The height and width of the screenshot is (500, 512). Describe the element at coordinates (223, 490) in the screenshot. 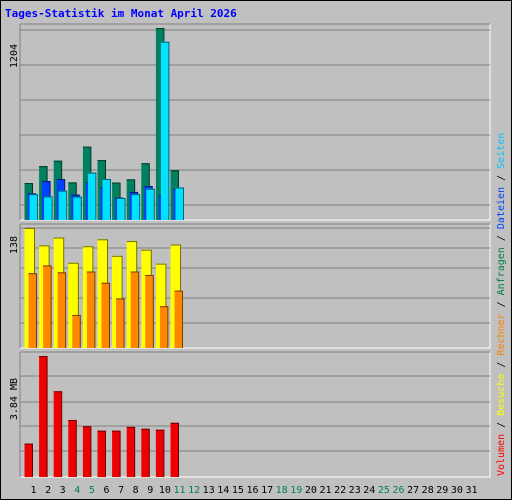

I see `x-tick-label: 14` at that location.